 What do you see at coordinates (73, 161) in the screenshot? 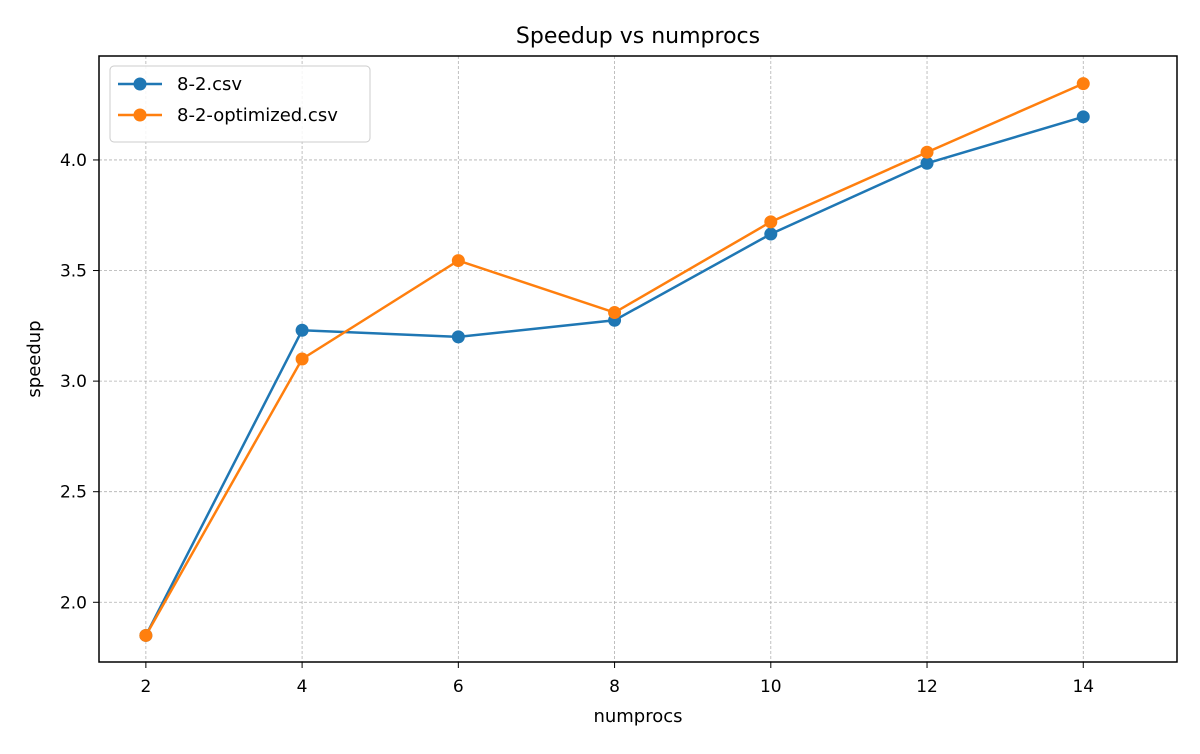
I see `y-tick-label: 4.0` at bounding box center [73, 161].